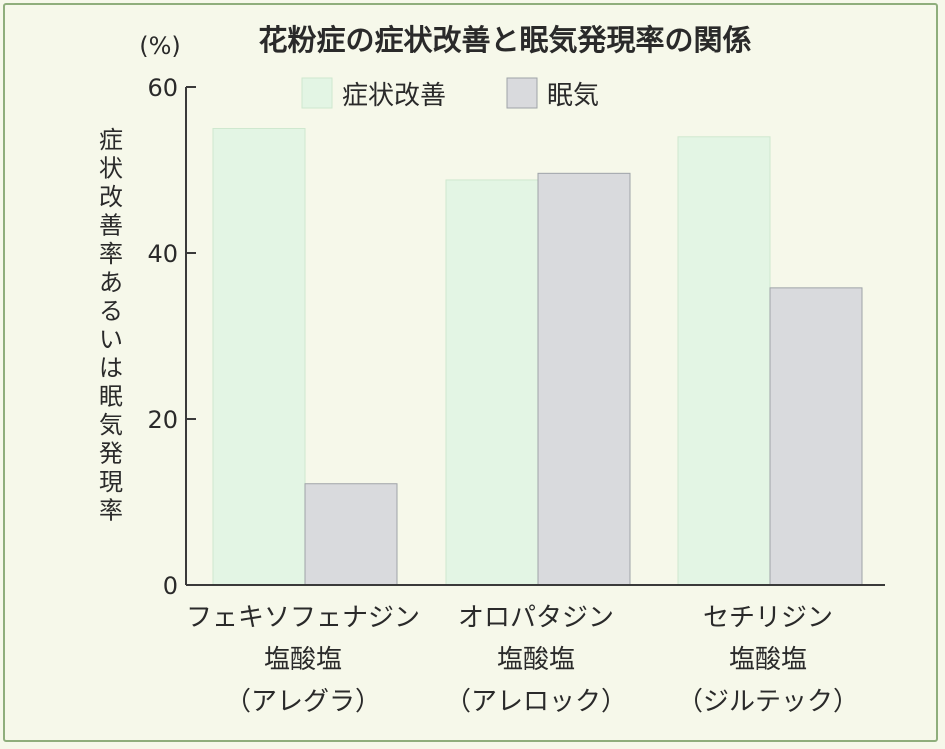 The width and height of the screenshot is (945, 749). What do you see at coordinates (536, 660) in the screenshot?
I see `category-label-2-line-2: 塩酸塩` at bounding box center [536, 660].